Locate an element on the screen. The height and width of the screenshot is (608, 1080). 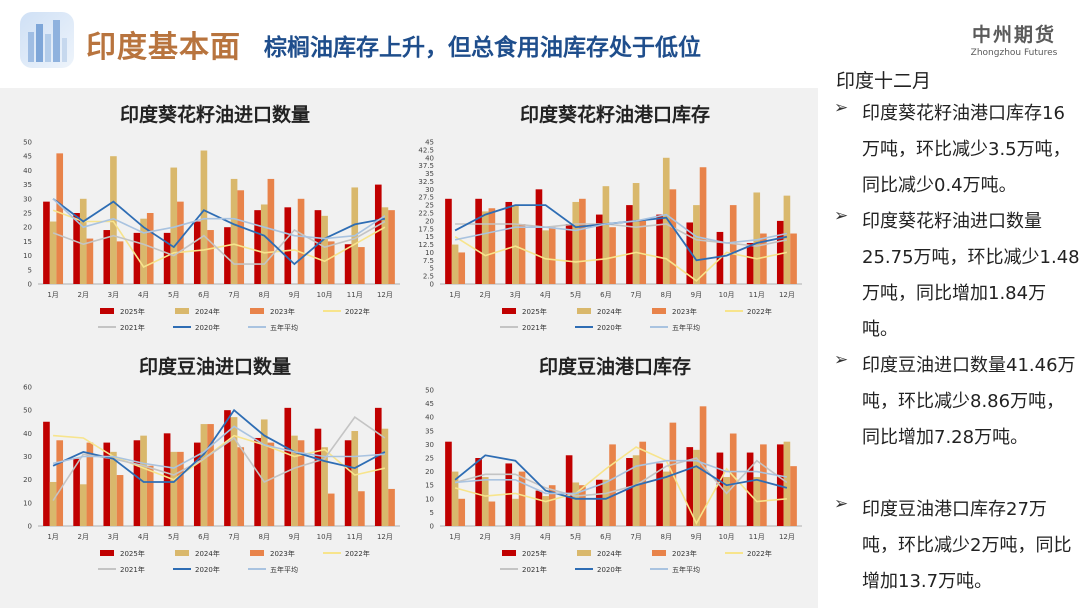
summary-item-text: 印度豆油港口库存27万吨，环比减少2万吨，同比增加13.7万吨。 is located at coordinates (967, 545).